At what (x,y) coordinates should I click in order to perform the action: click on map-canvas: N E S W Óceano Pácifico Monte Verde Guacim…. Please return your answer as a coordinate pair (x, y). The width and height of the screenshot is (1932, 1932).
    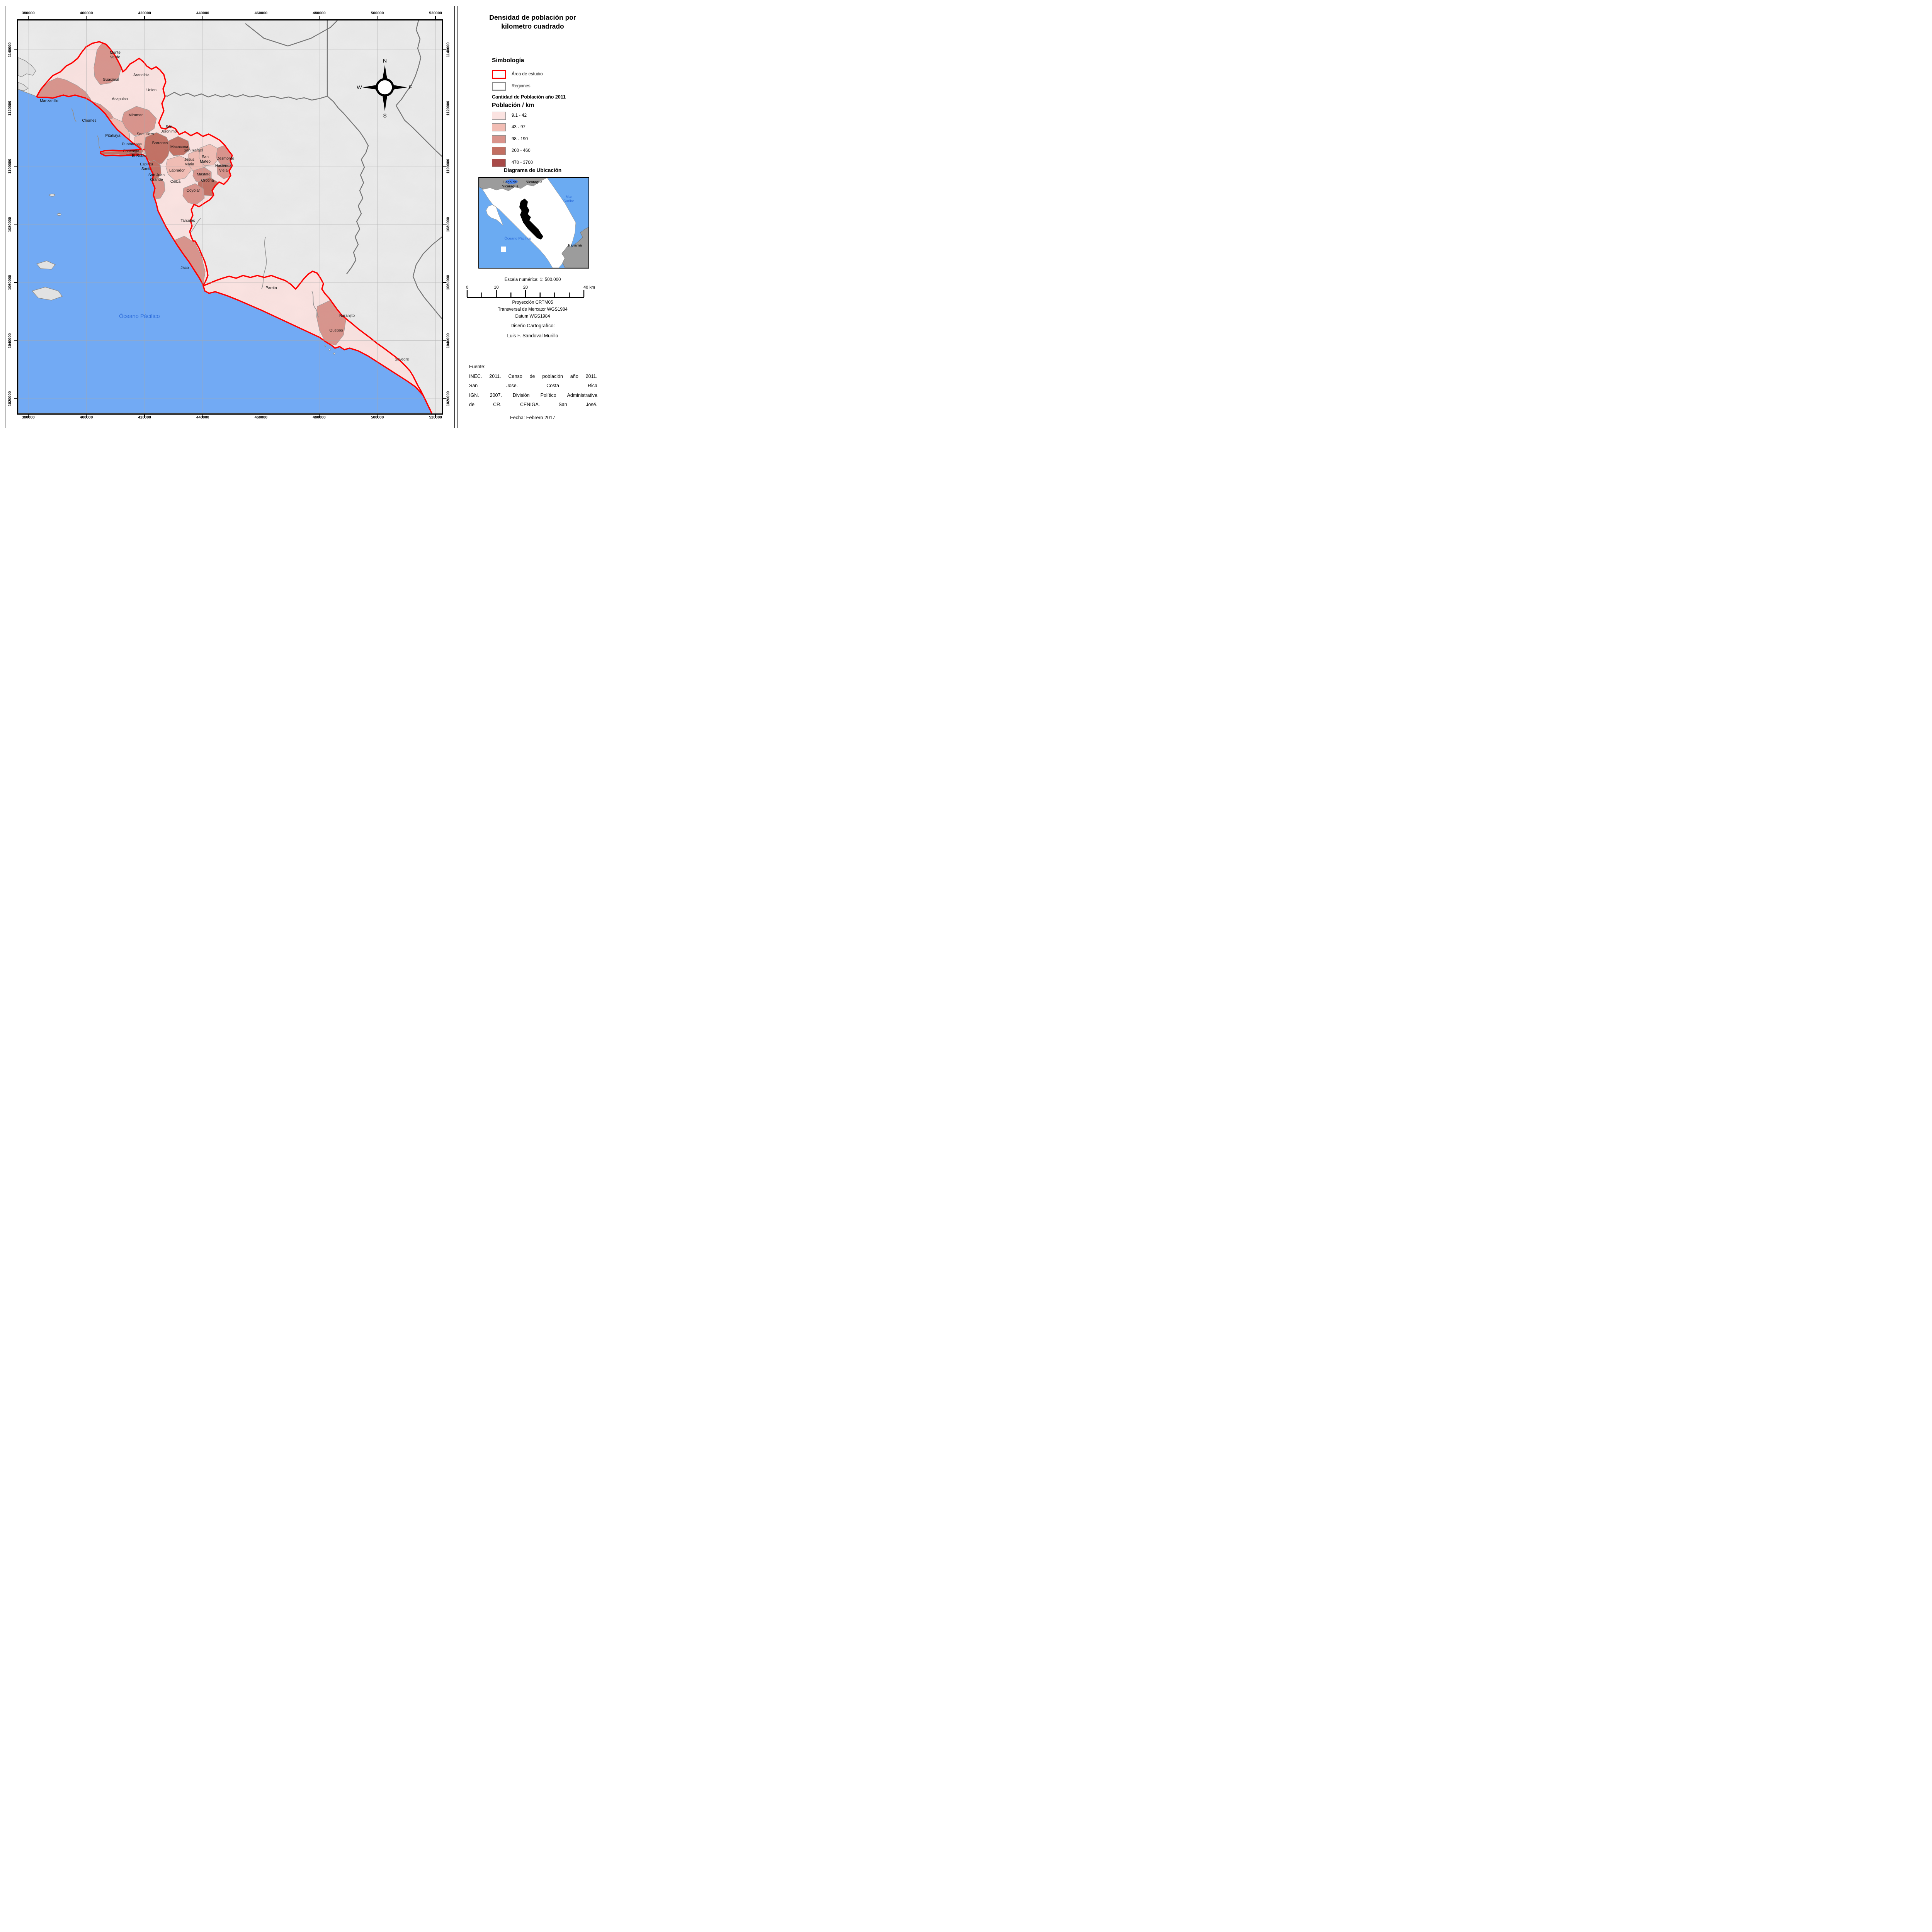
    Looking at the image, I should click on (230, 217).